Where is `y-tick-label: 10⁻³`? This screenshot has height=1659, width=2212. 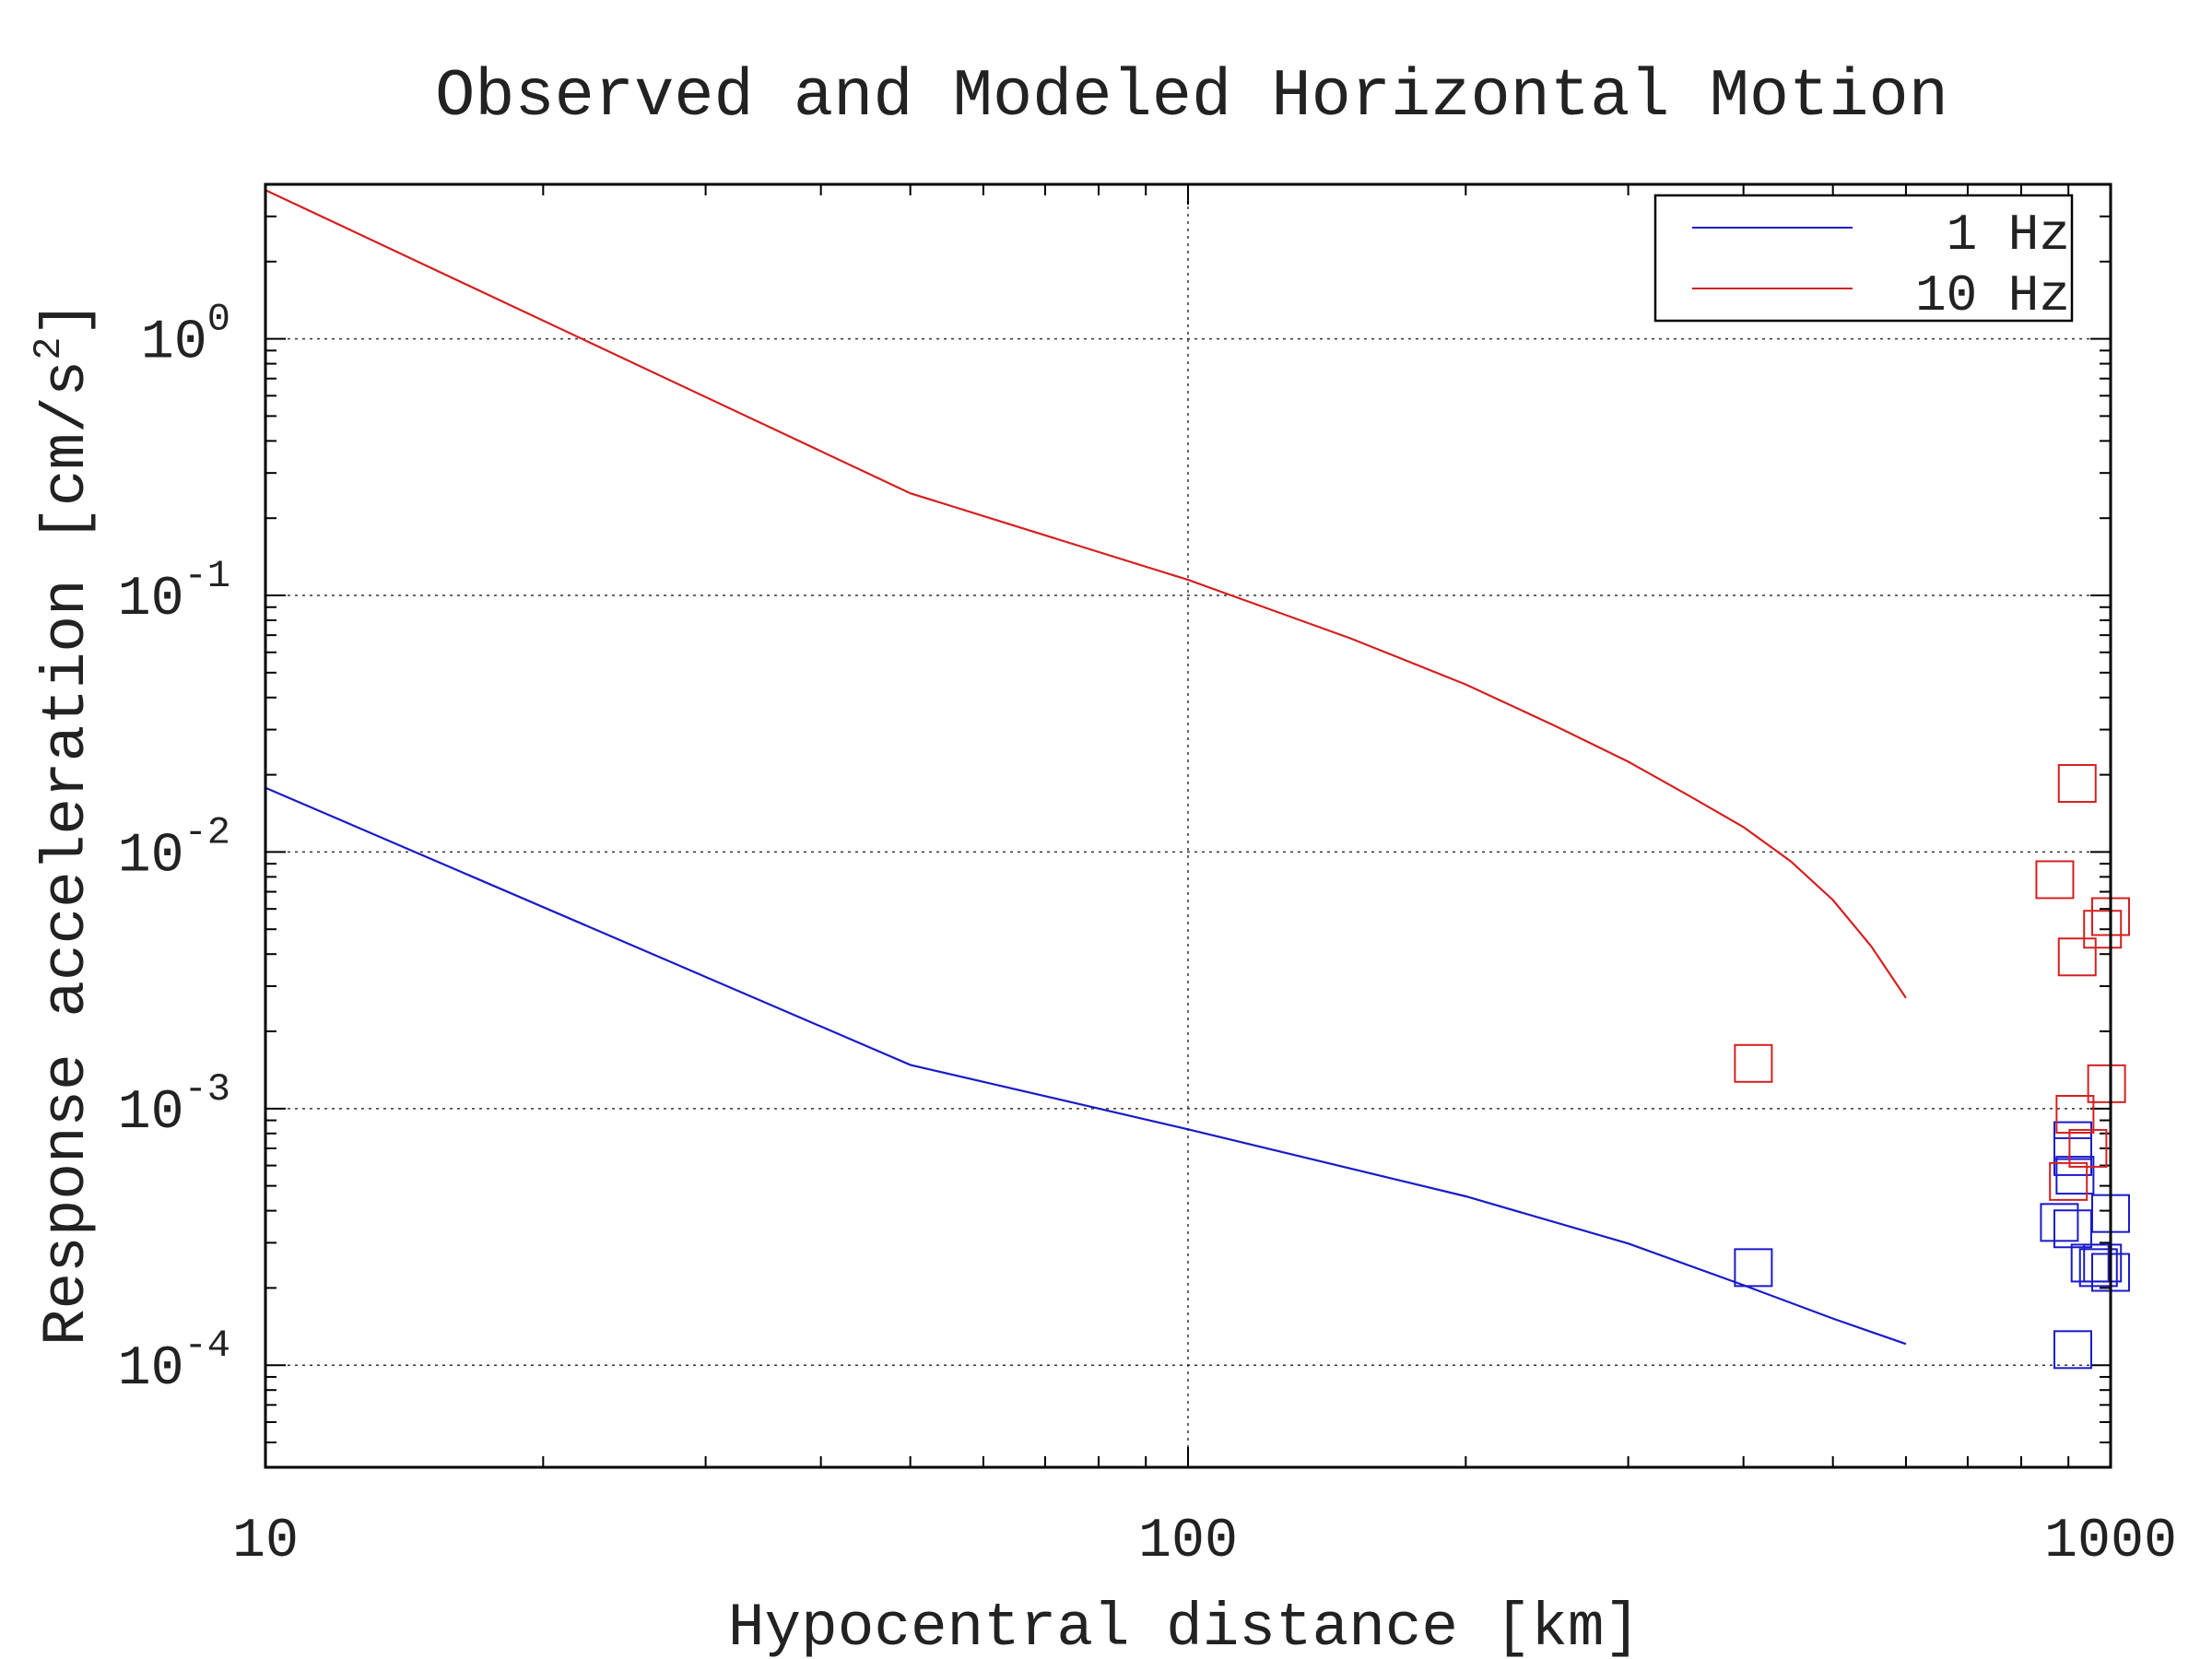
y-tick-label: 10⁻³ is located at coordinates (174, 1106).